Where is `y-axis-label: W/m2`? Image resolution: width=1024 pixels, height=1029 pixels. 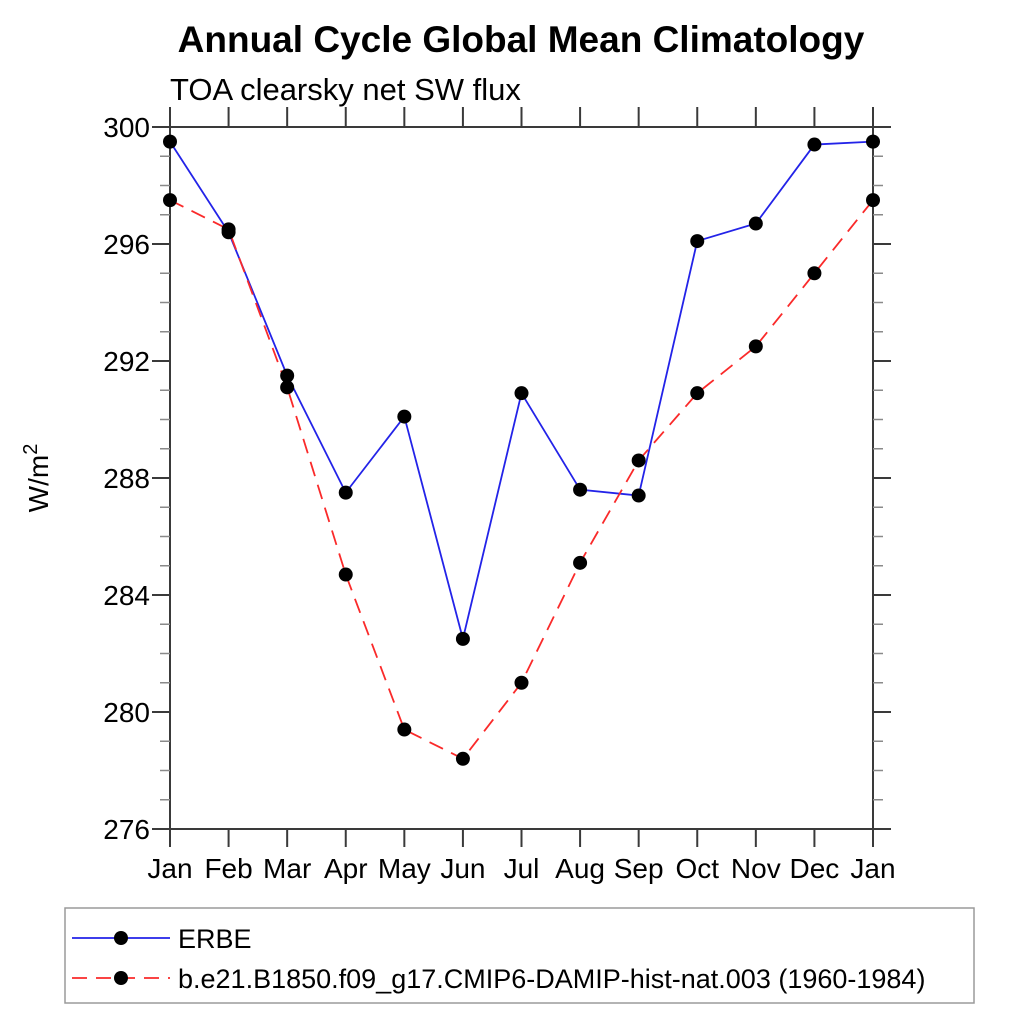 y-axis-label: W/m2 is located at coordinates (37, 478).